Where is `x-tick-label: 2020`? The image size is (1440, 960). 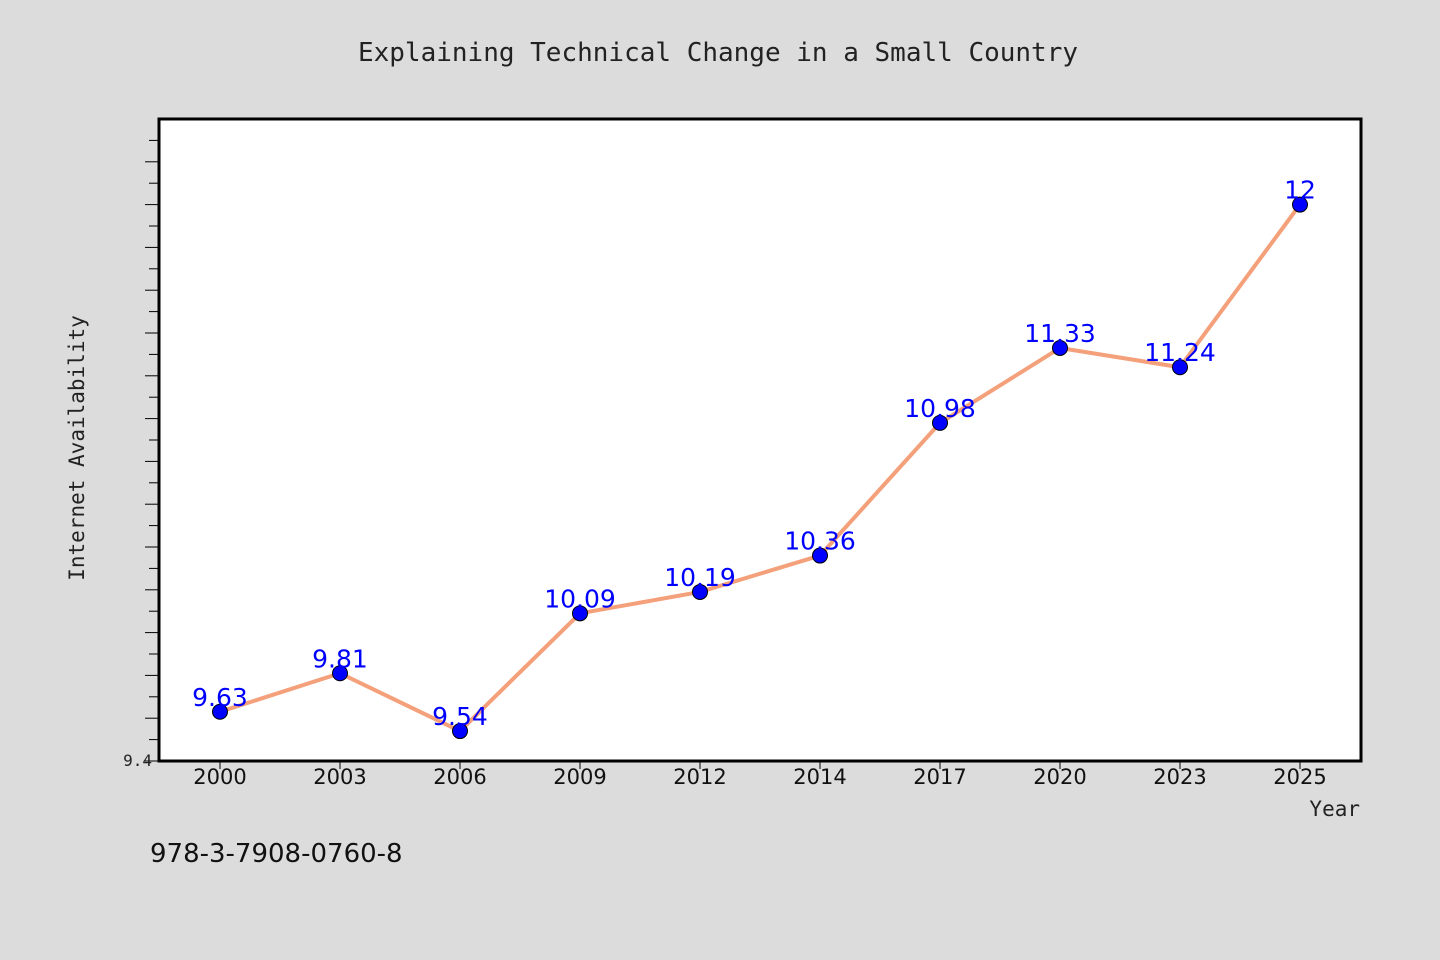
x-tick-label: 2020 is located at coordinates (1059, 777).